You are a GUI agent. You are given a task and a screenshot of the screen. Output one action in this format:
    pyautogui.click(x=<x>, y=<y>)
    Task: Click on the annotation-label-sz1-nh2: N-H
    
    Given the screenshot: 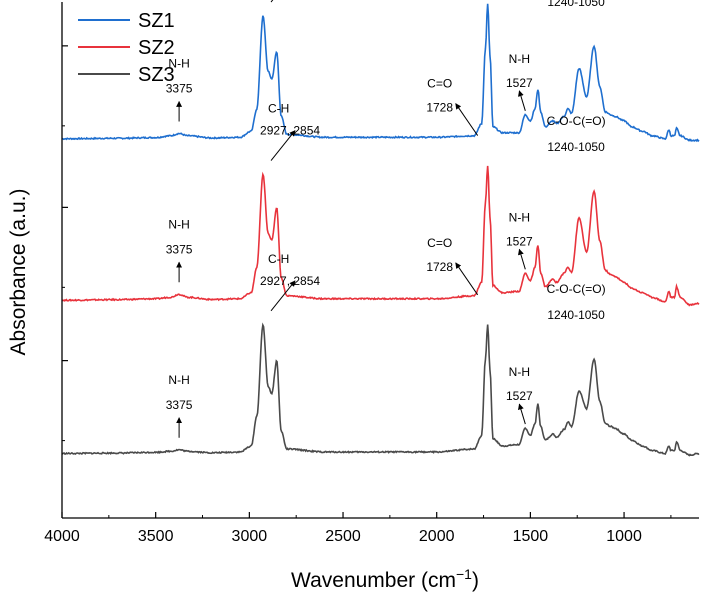 What is the action you would take?
    pyautogui.click(x=519, y=59)
    